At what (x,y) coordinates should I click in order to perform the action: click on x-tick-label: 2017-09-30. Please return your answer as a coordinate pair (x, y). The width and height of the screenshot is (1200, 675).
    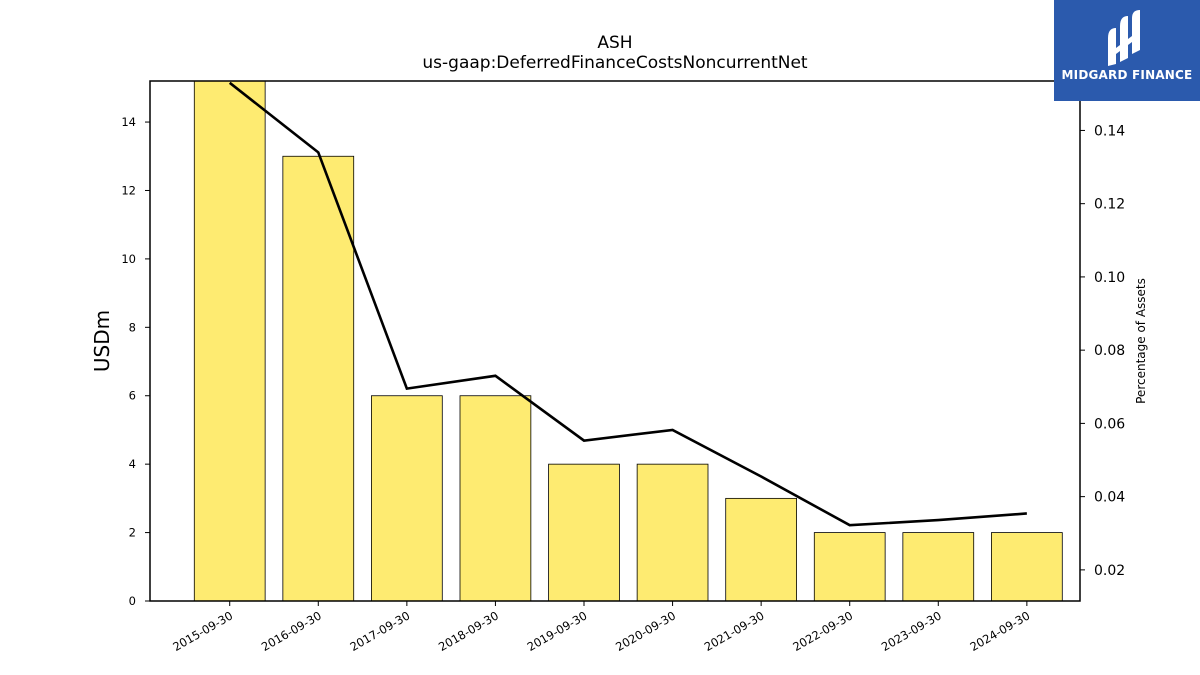
    Looking at the image, I should click on (379, 631).